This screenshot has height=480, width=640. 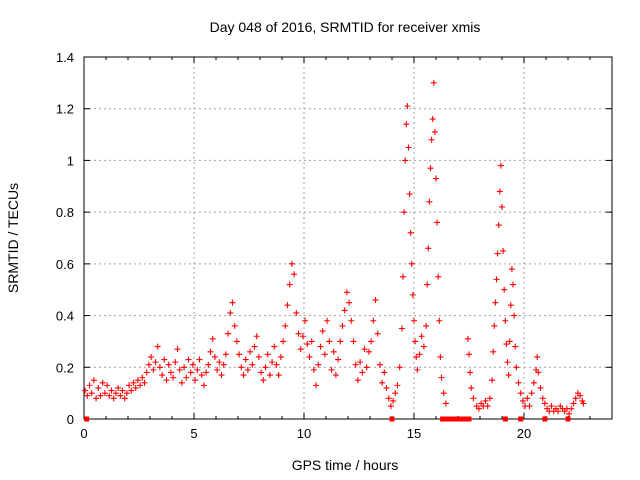 What do you see at coordinates (65, 212) in the screenshot?
I see `y-tick-label: 0.8` at bounding box center [65, 212].